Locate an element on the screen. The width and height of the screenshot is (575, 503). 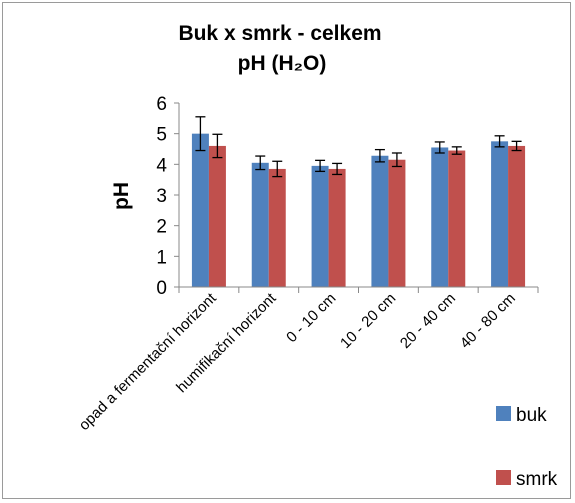
y-tick-label: 5 is located at coordinates (161, 135).